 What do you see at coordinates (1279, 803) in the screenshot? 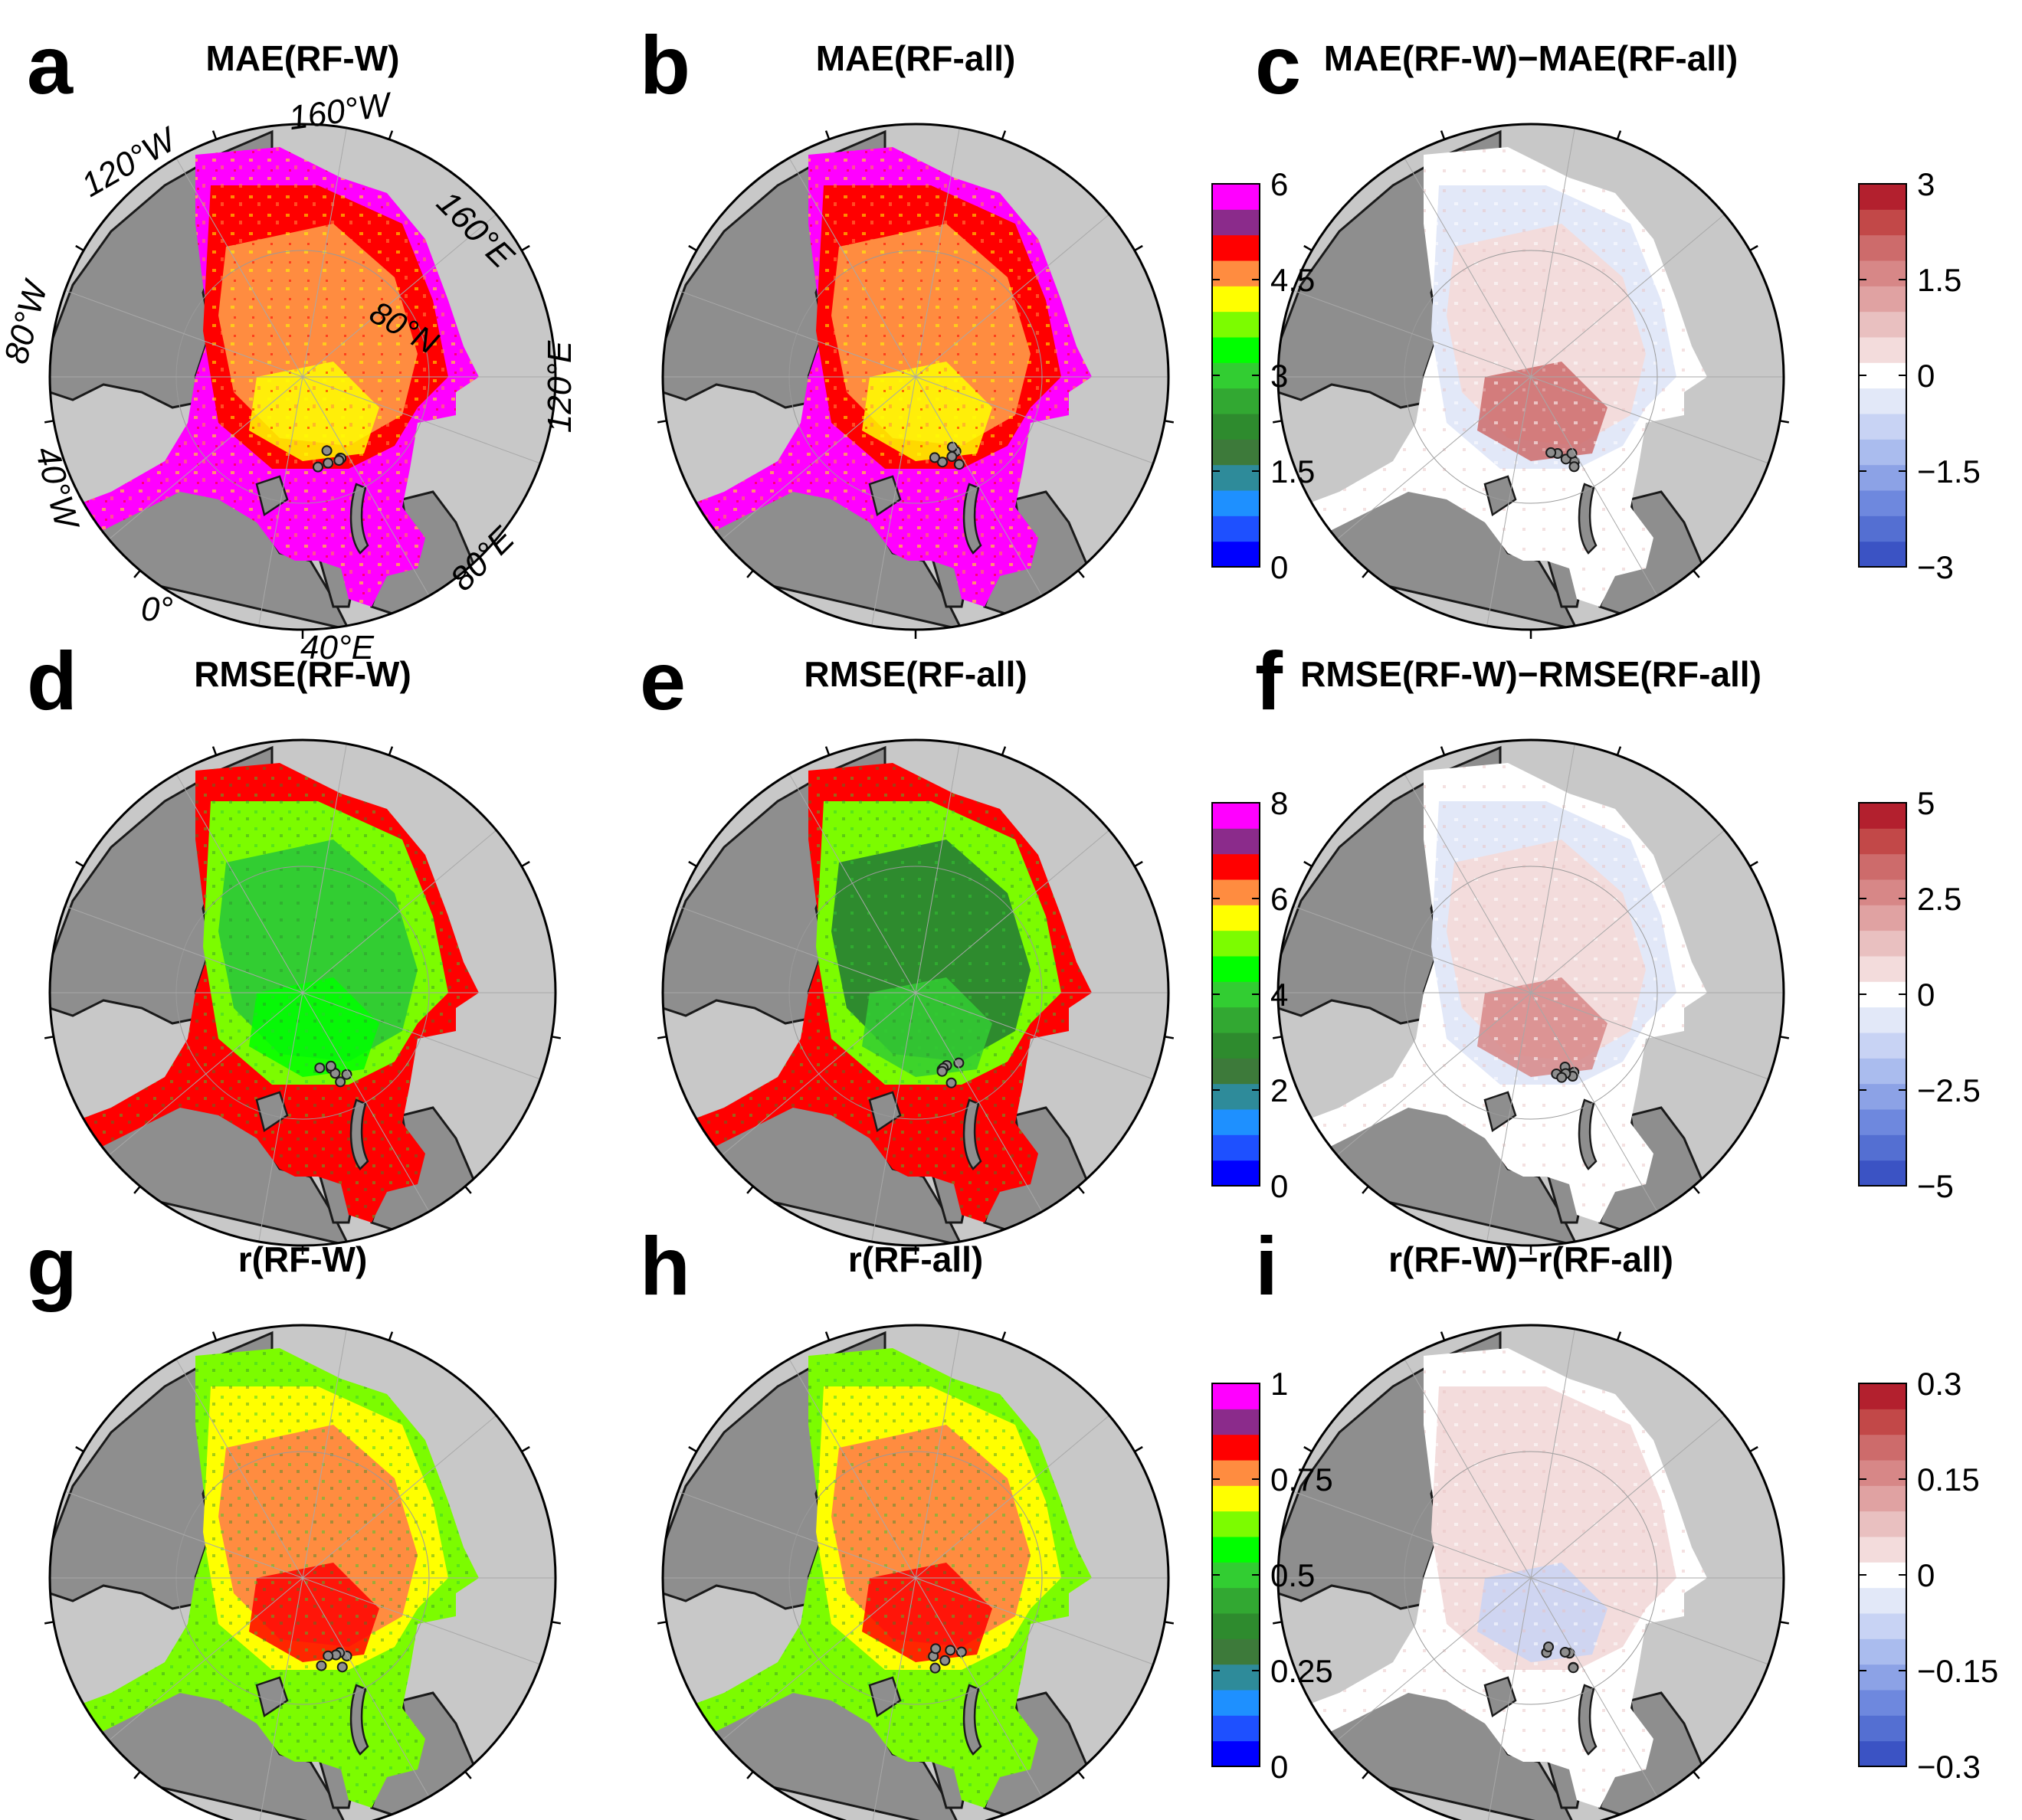
I see `colorbar-tick-label: 8` at bounding box center [1279, 803].